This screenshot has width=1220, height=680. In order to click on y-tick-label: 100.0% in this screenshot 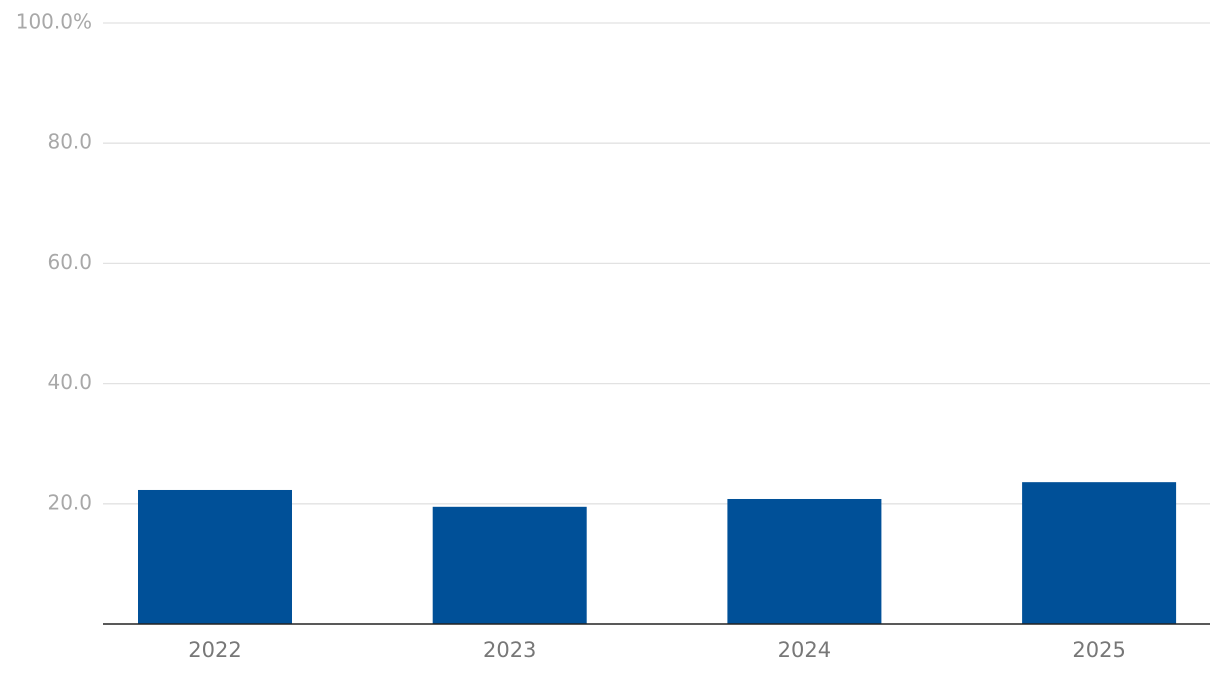, I will do `click(54, 22)`.